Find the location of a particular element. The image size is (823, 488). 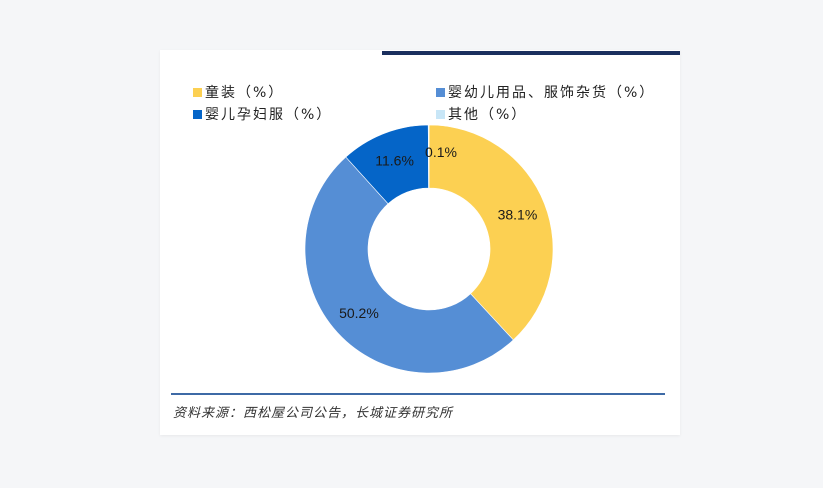

slice-other is located at coordinates (428, 156).